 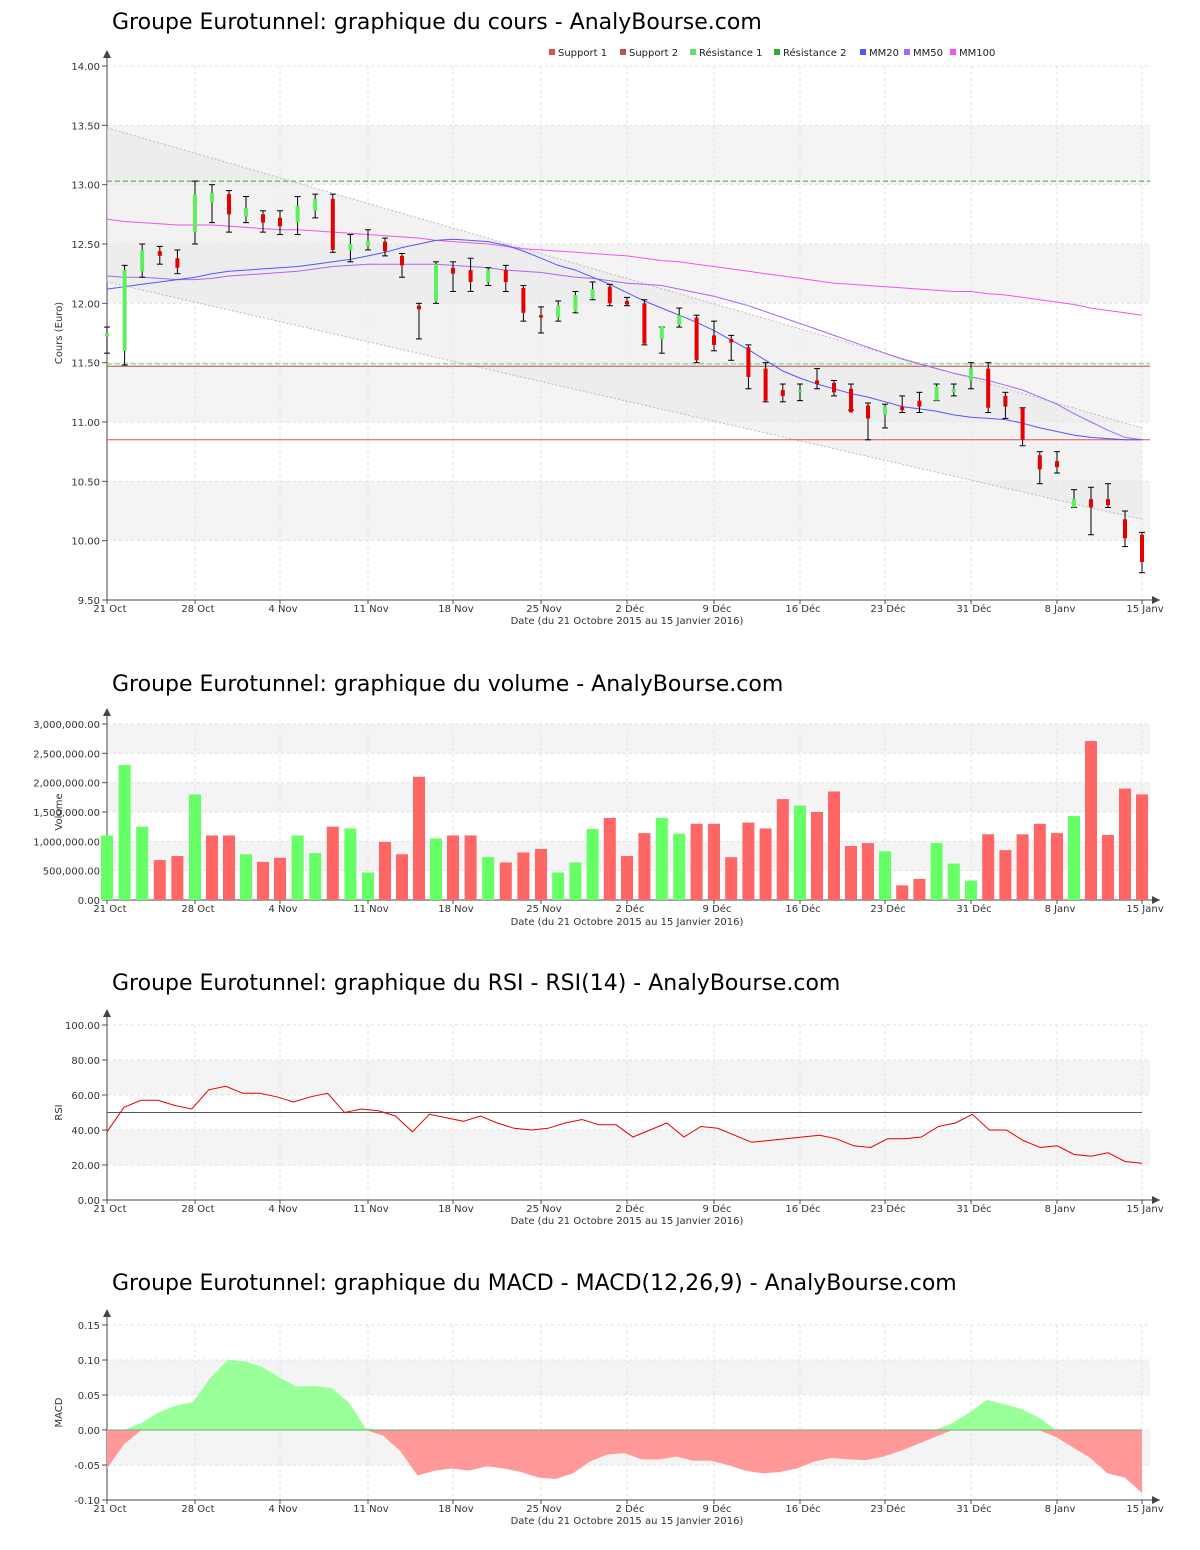 I want to click on x-tick-label: 21 Oct, so click(x=109, y=1509).